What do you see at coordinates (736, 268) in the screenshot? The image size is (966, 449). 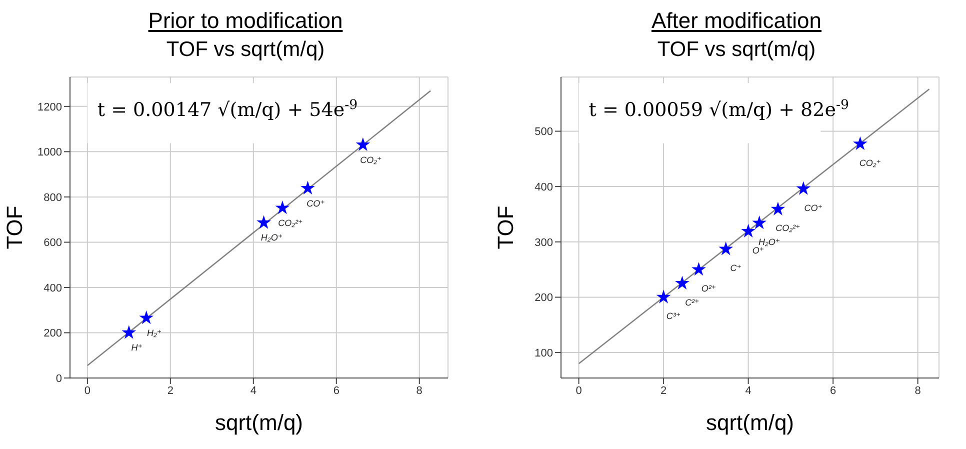 I see `annotation: C⁺` at bounding box center [736, 268].